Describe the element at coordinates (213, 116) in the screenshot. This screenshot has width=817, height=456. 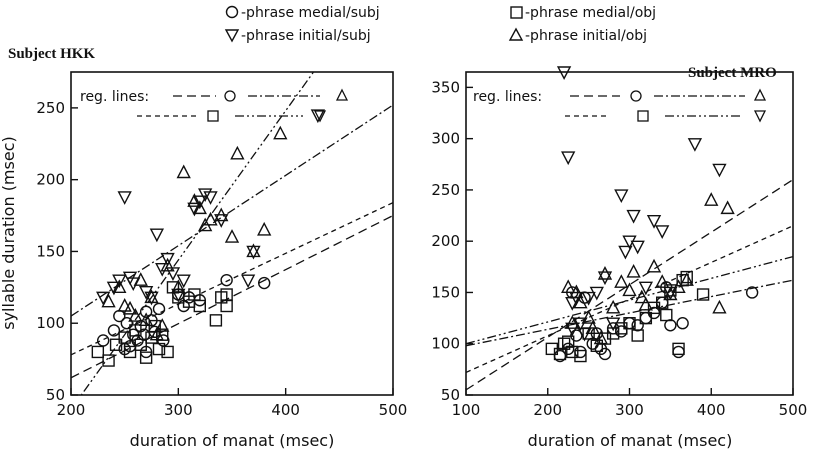
I see `square-marker-icon` at that location.